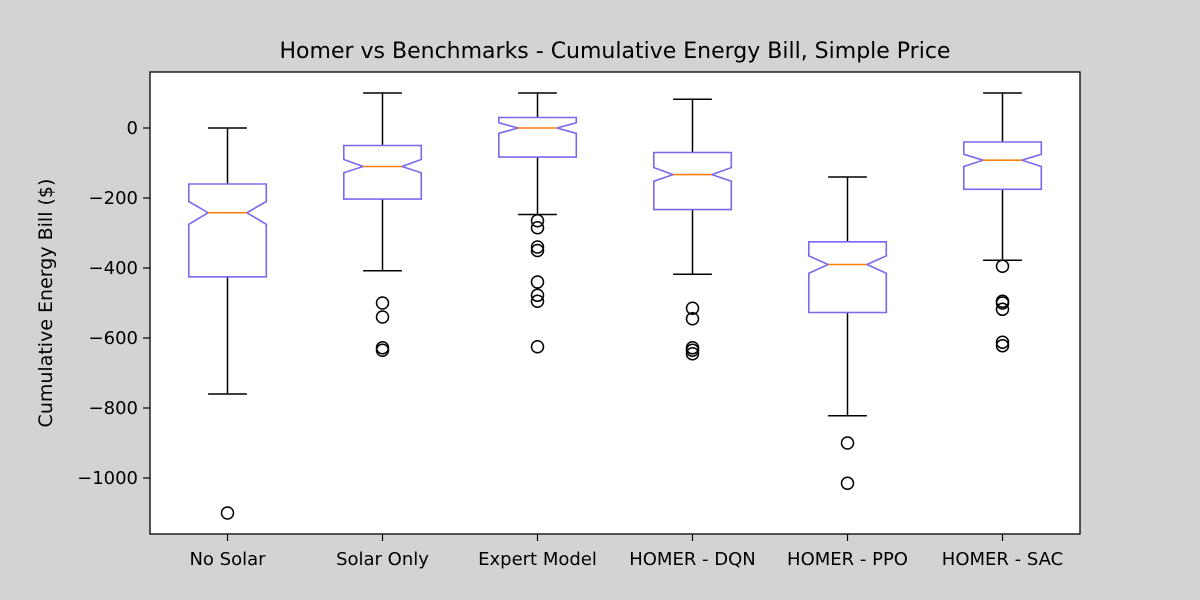  I want to click on x-tick-label: No Solar, so click(227, 559).